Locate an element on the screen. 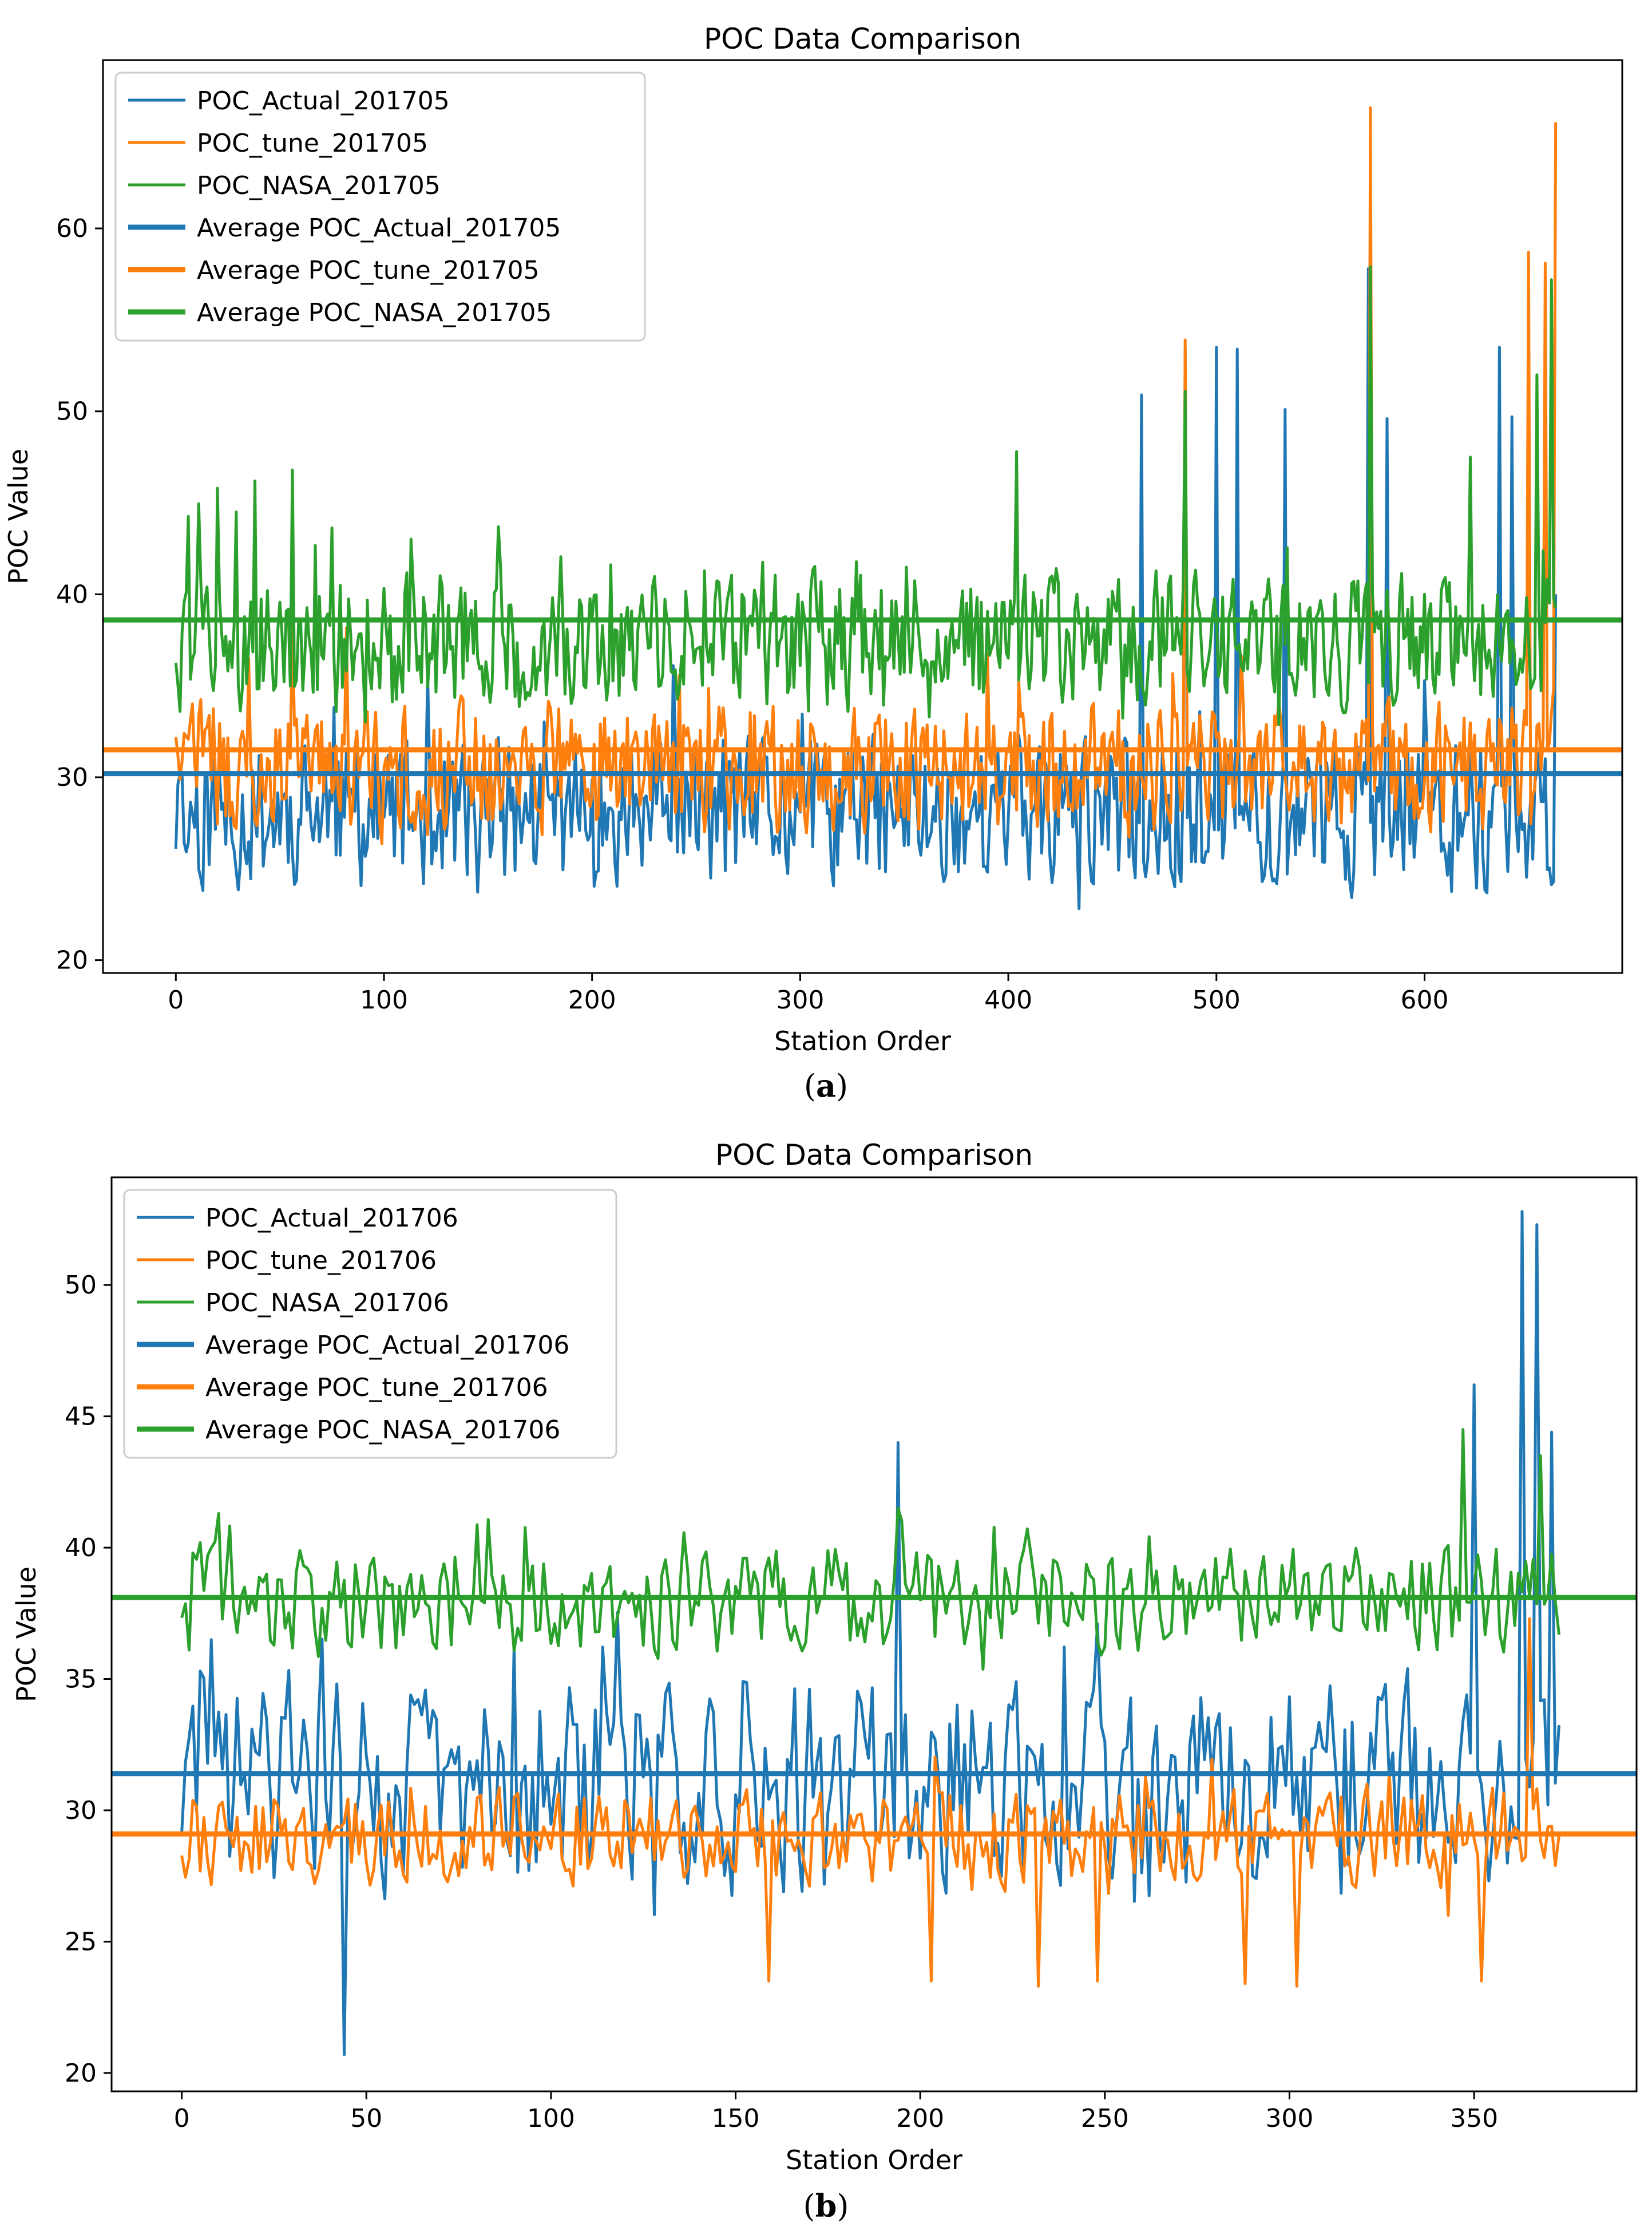  legend-item-label: POC_tune_201706 is located at coordinates (321, 1260).